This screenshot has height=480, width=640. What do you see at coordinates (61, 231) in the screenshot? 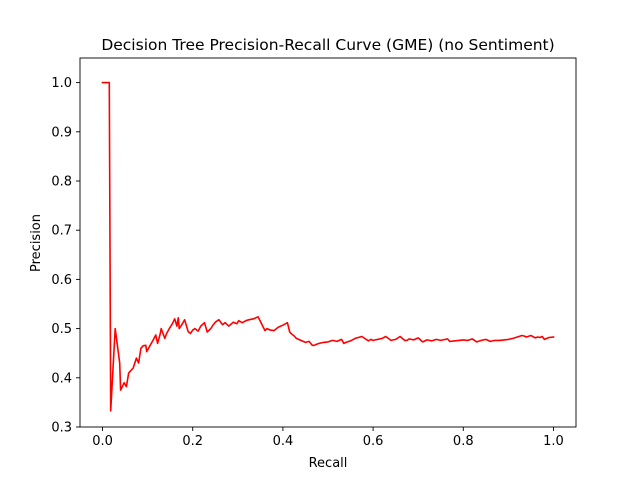
I see `y-tick-label: 0.7` at bounding box center [61, 231].